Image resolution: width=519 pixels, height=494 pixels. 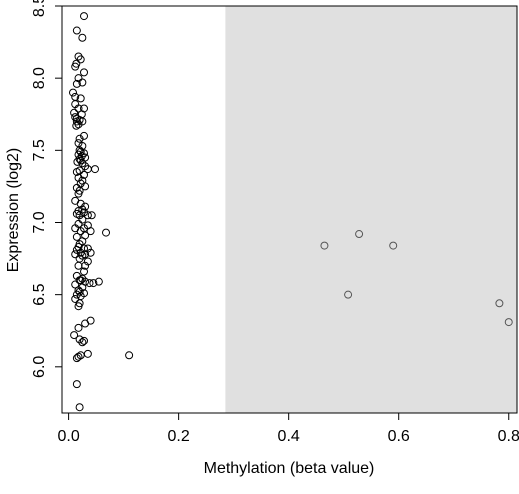 What do you see at coordinates (13, 210) in the screenshot?
I see `y-axis-title: Expression (log2)` at bounding box center [13, 210].